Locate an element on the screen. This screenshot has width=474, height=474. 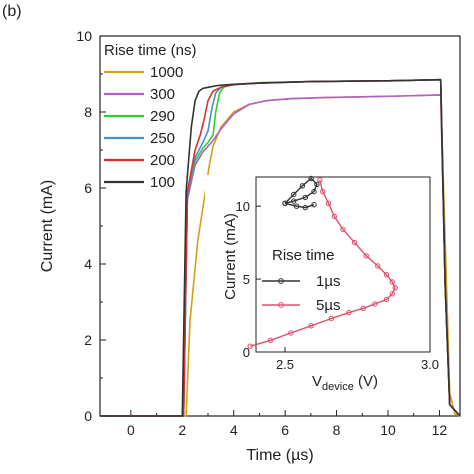
inset-y-ticks: 0 5 10 is located at coordinates (248, 279).